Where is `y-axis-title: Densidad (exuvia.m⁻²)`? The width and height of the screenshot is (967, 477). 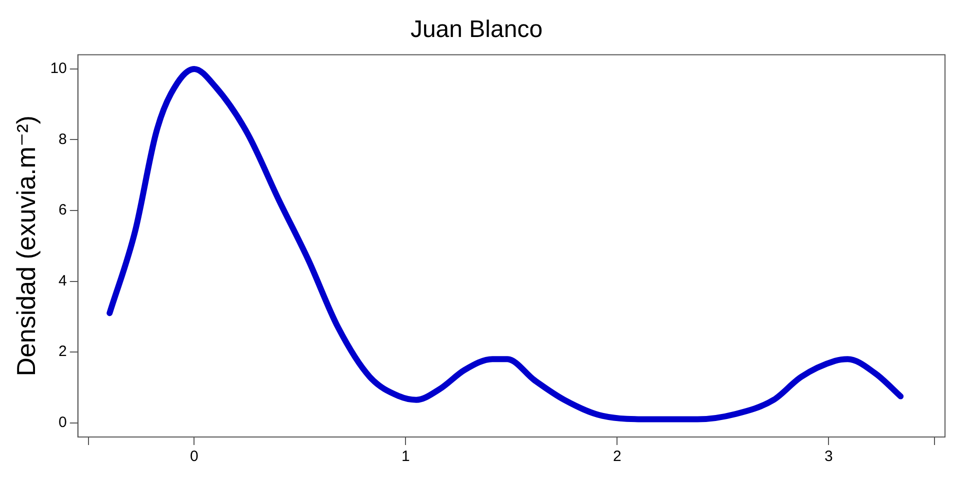 y-axis-title: Densidad (exuvia.m⁻²) is located at coordinates (25, 245).